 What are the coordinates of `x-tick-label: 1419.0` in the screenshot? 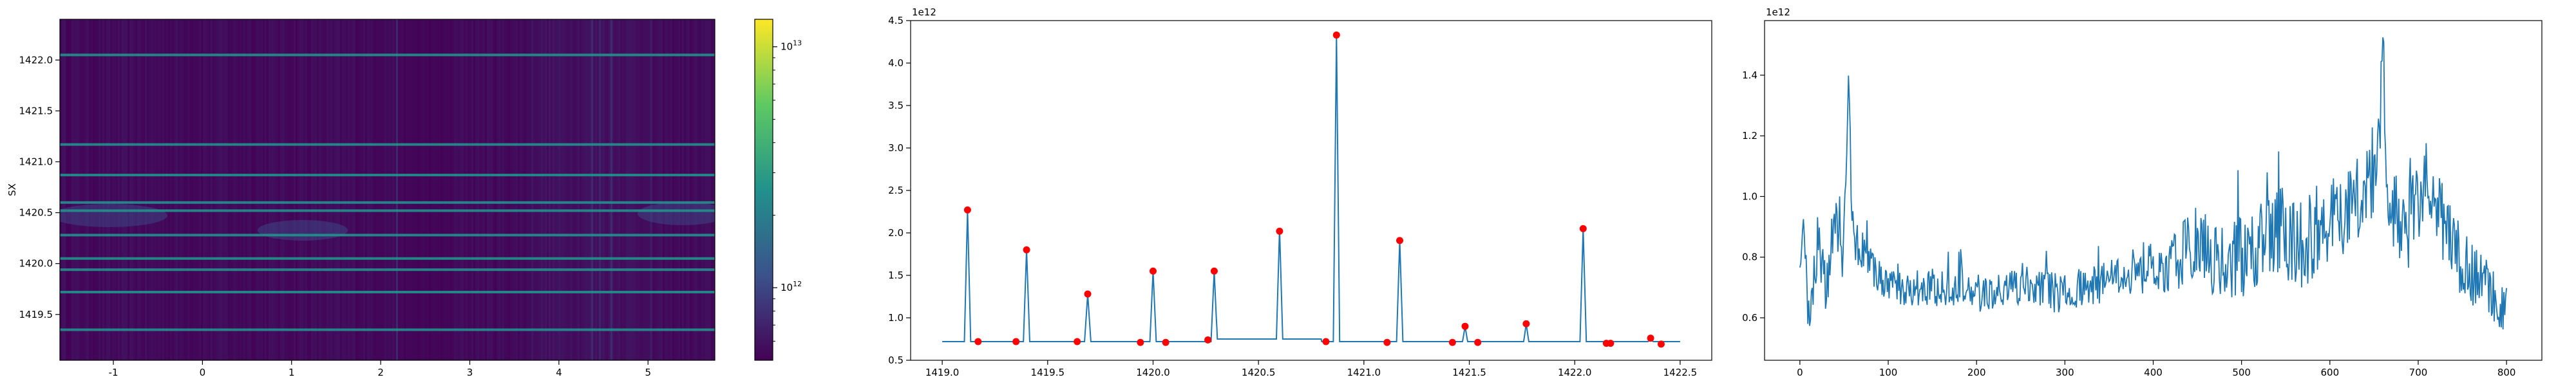 It's located at (943, 372).